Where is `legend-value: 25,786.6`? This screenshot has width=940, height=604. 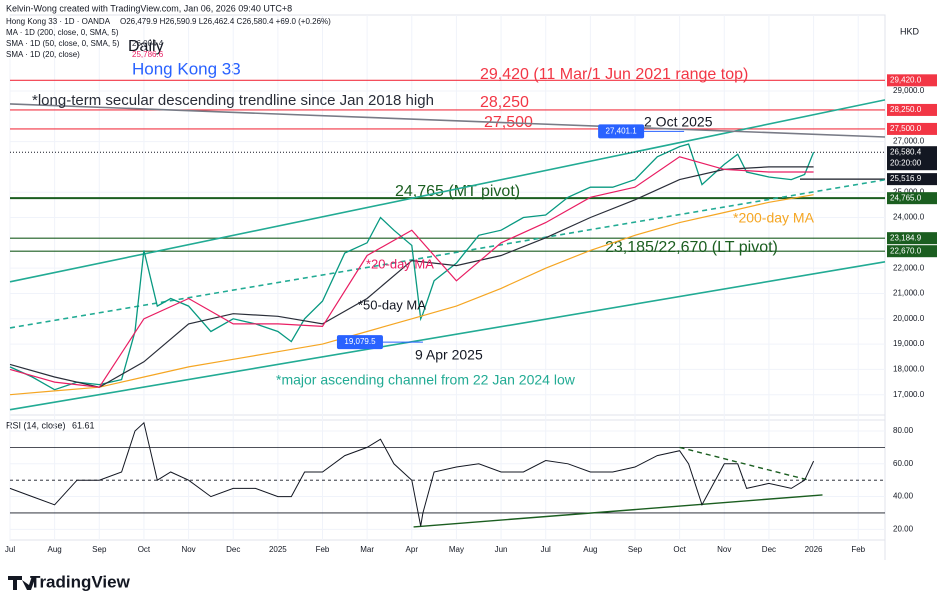 legend-value: 25,786.6 is located at coordinates (148, 54).